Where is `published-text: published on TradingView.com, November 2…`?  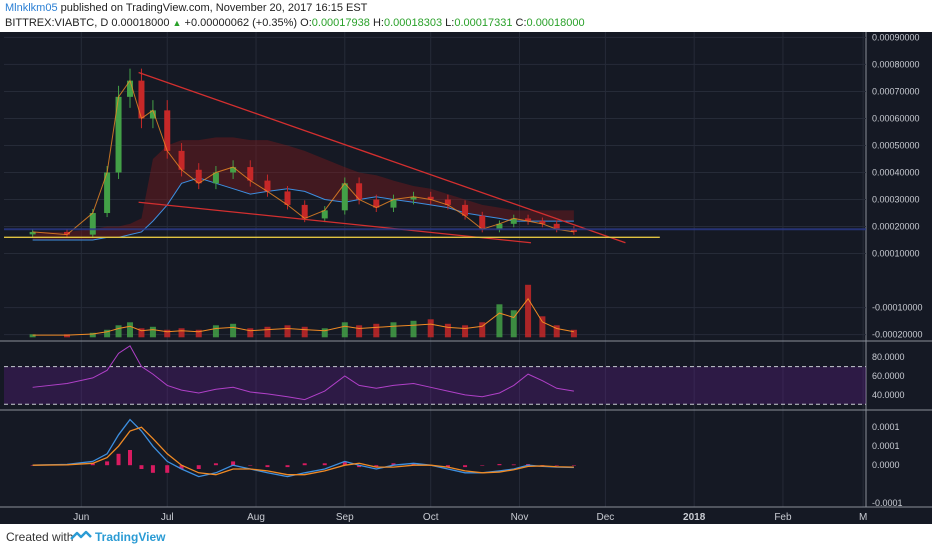
published-text: published on TradingView.com, November 2… is located at coordinates (214, 8).